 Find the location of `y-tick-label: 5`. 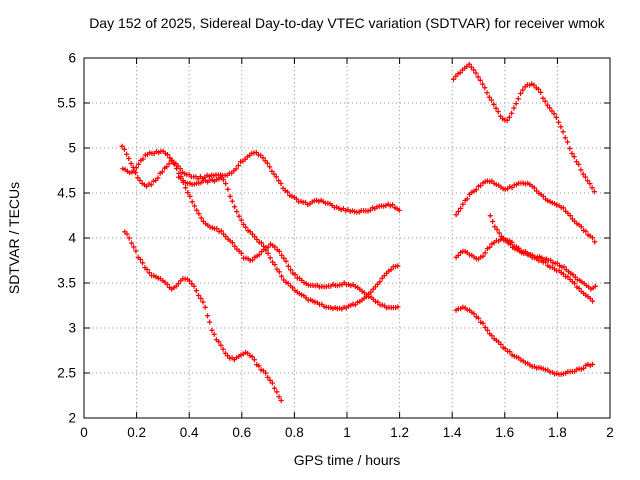

y-tick-label: 5 is located at coordinates (72, 148).